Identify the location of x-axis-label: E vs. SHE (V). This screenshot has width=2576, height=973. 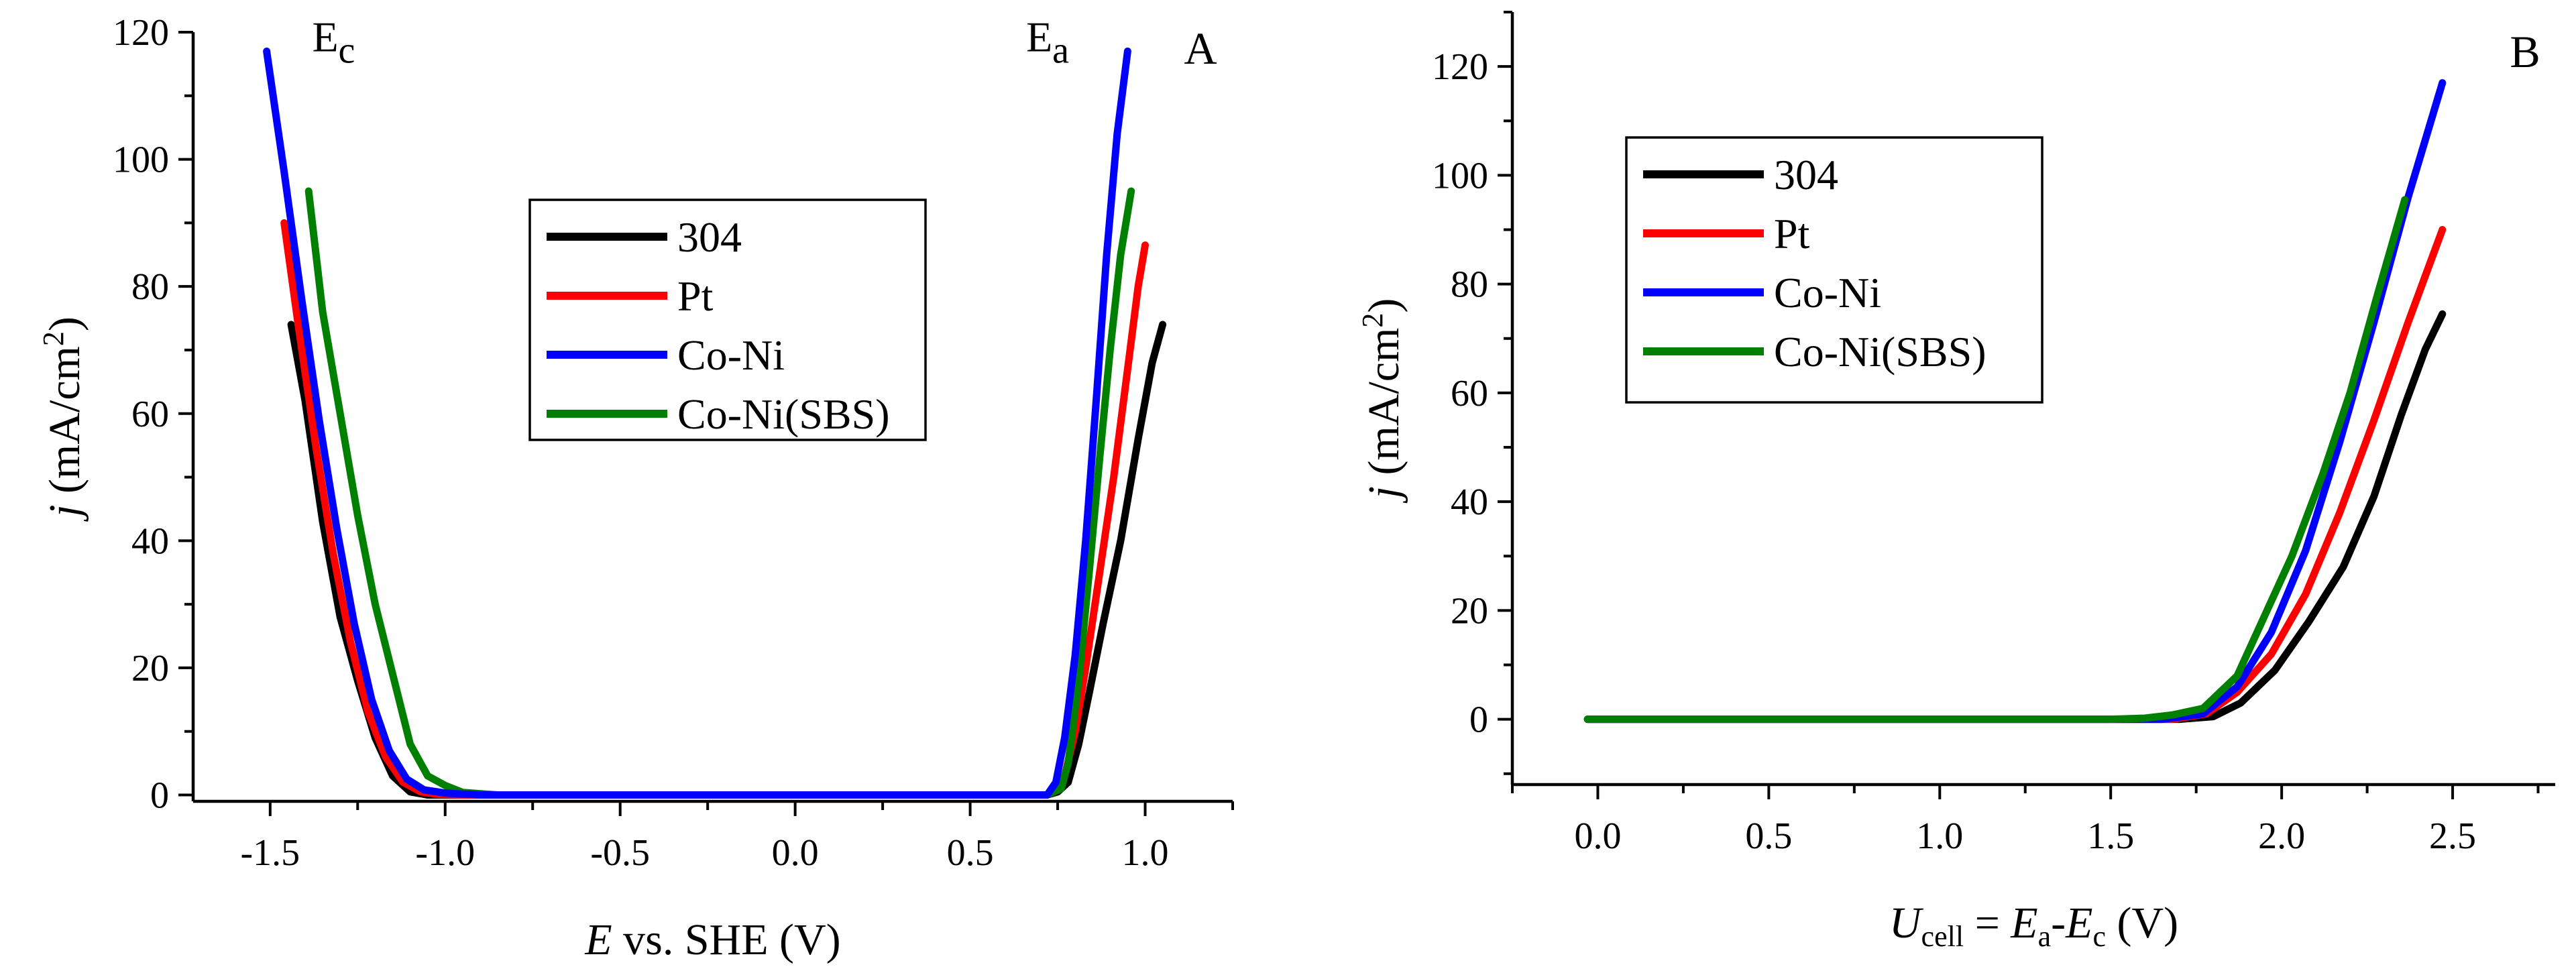
(712, 939).